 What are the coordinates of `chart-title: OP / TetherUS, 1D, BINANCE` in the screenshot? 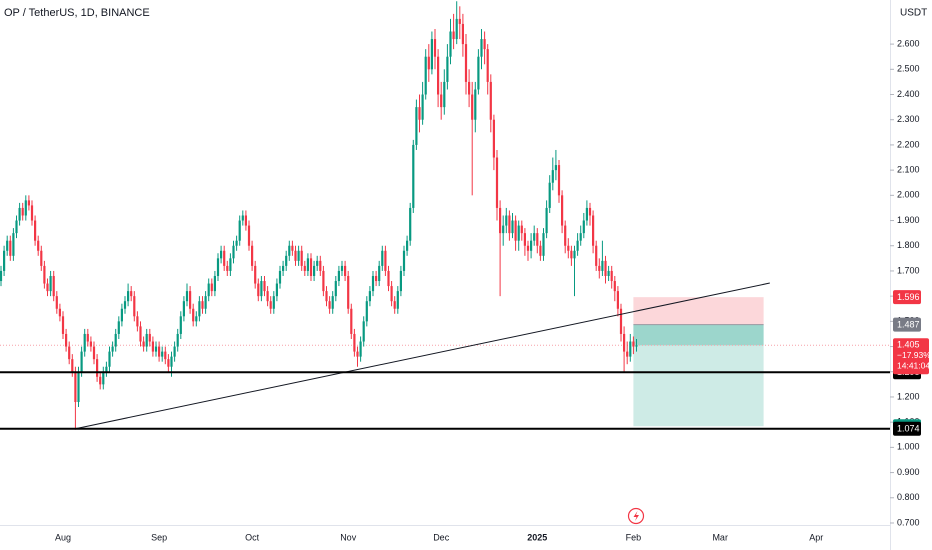 It's located at (77, 13).